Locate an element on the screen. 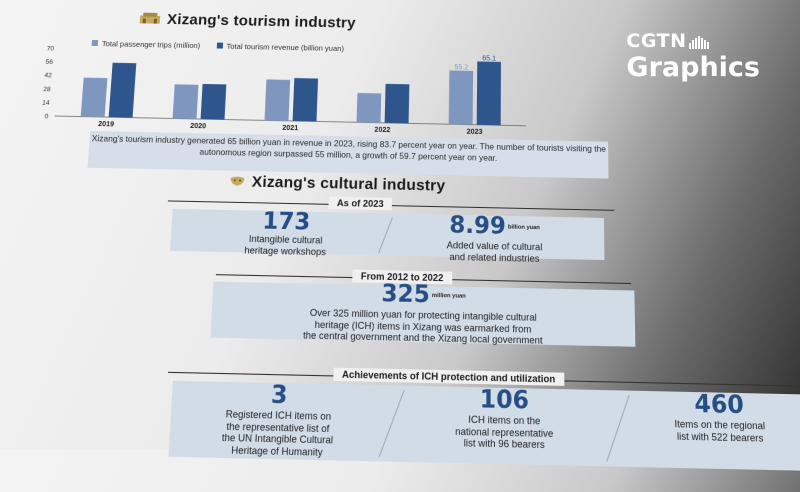  data-label: 65.1 is located at coordinates (489, 58).